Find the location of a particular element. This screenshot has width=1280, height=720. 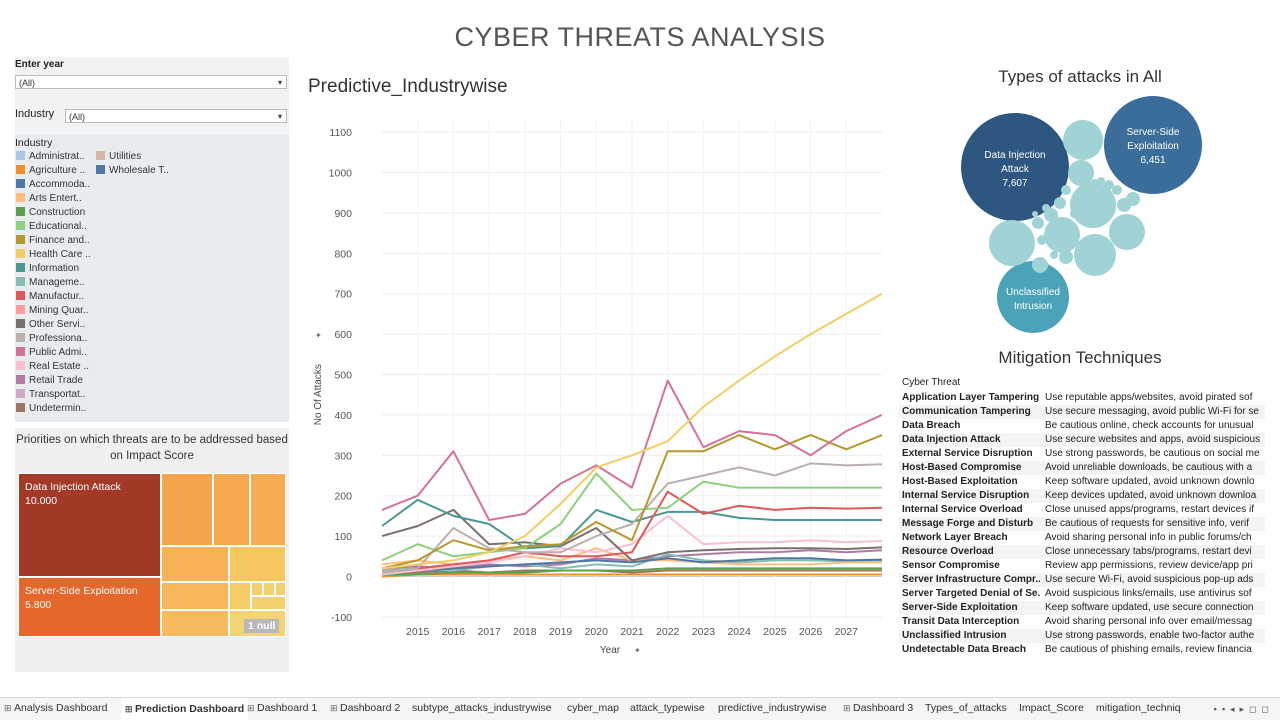

legend-item: Accommoda.. is located at coordinates (53, 185).